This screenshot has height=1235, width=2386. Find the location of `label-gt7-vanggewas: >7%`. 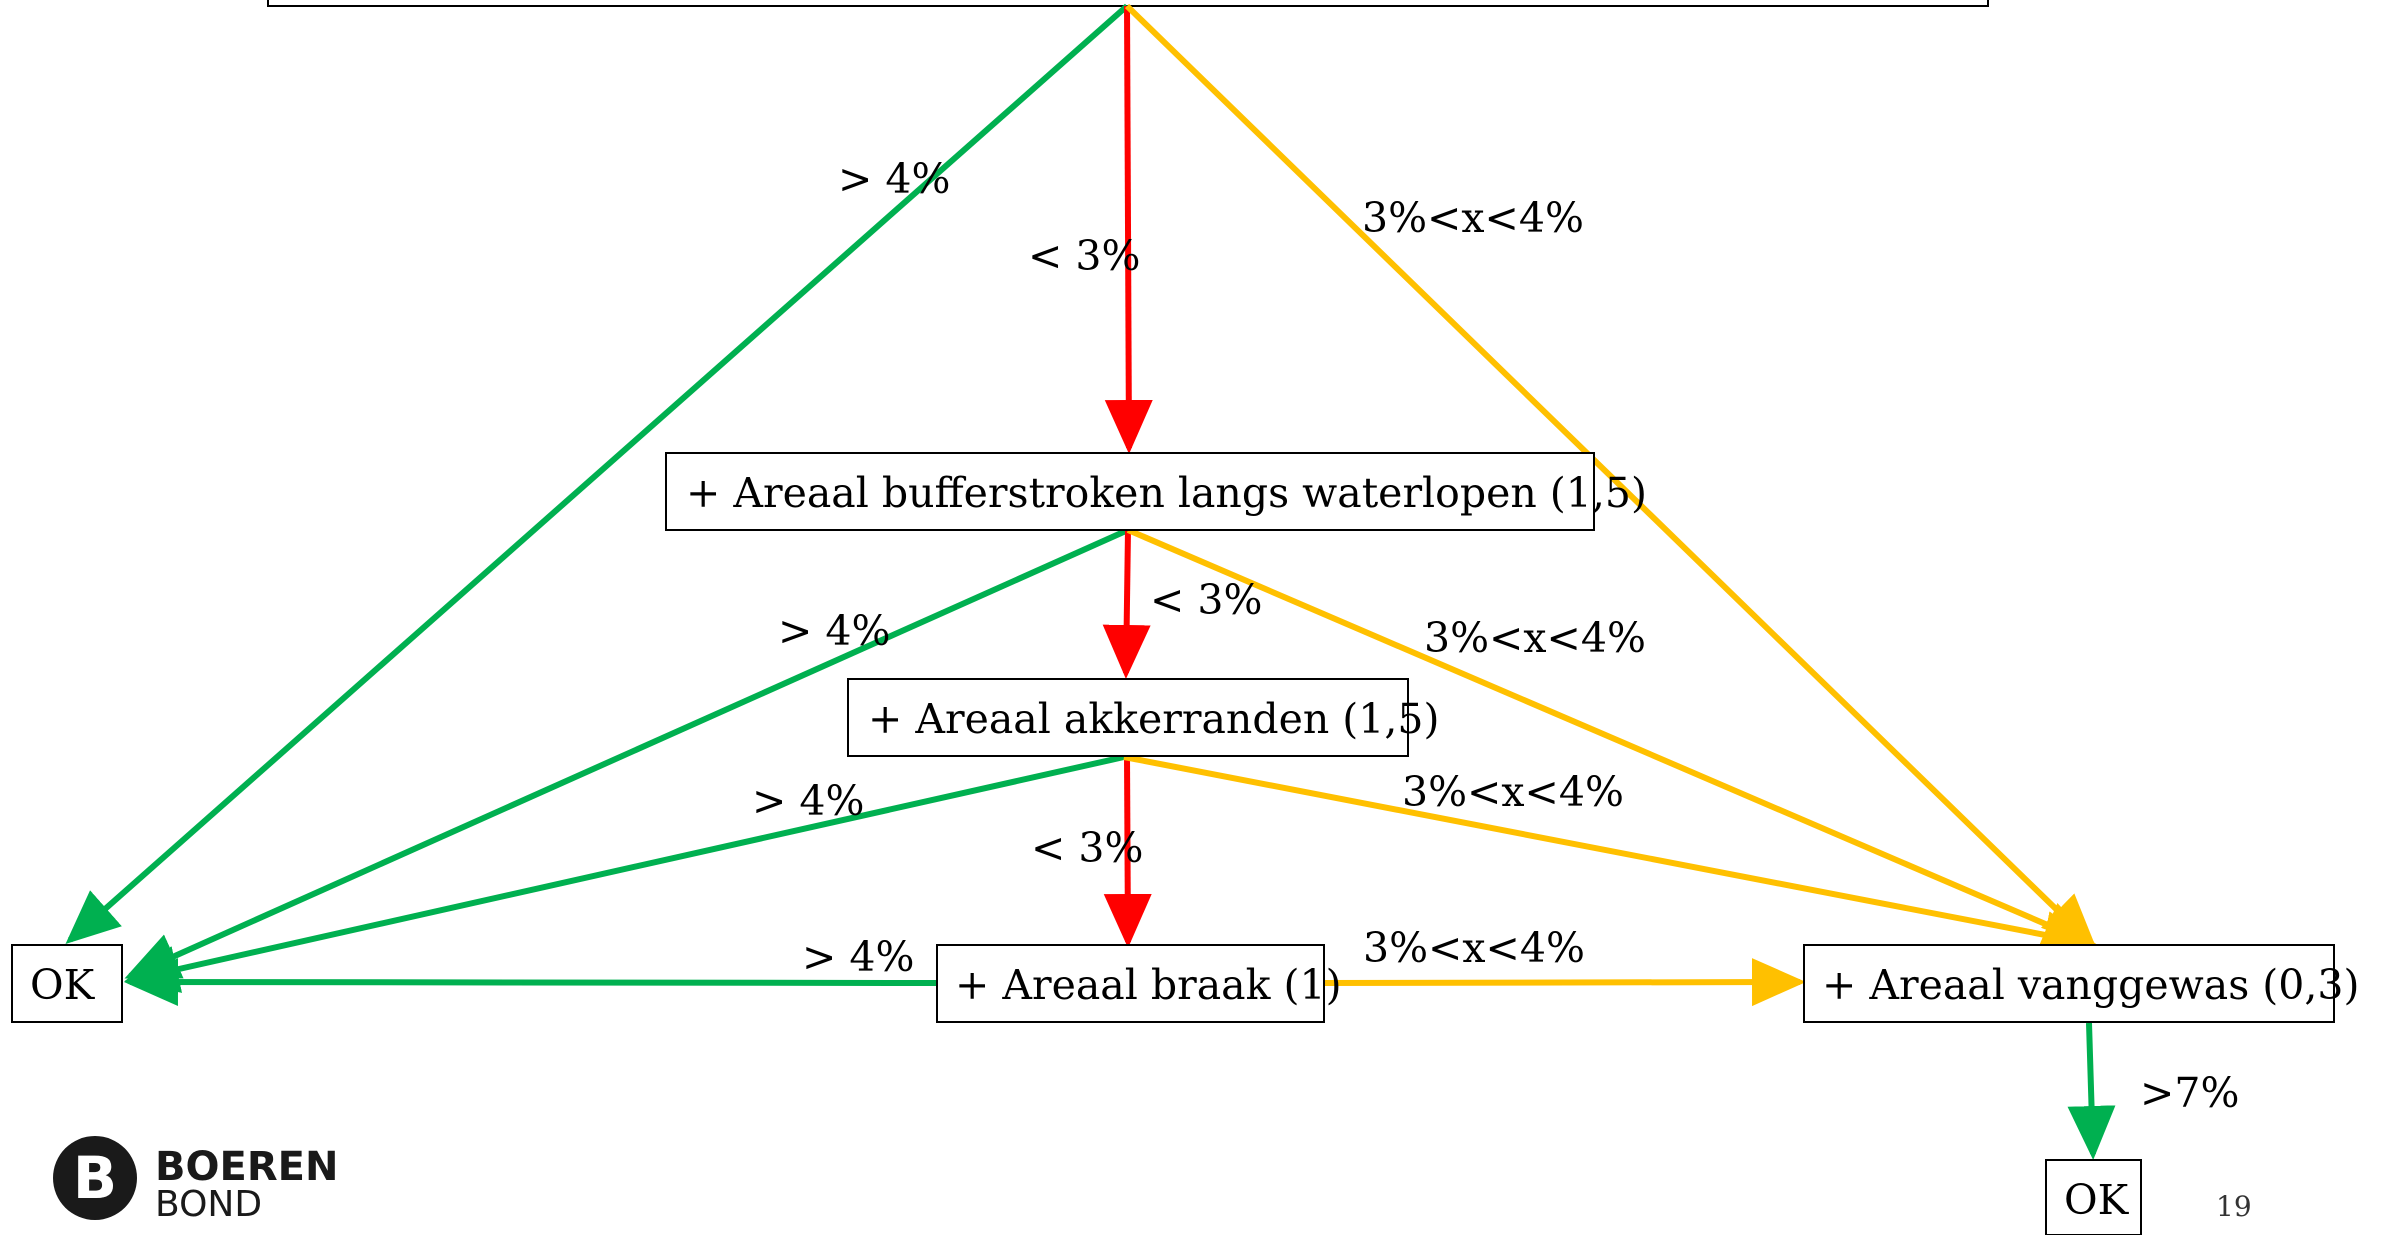

label-gt7-vanggewas: >7% is located at coordinates (2189, 1093).